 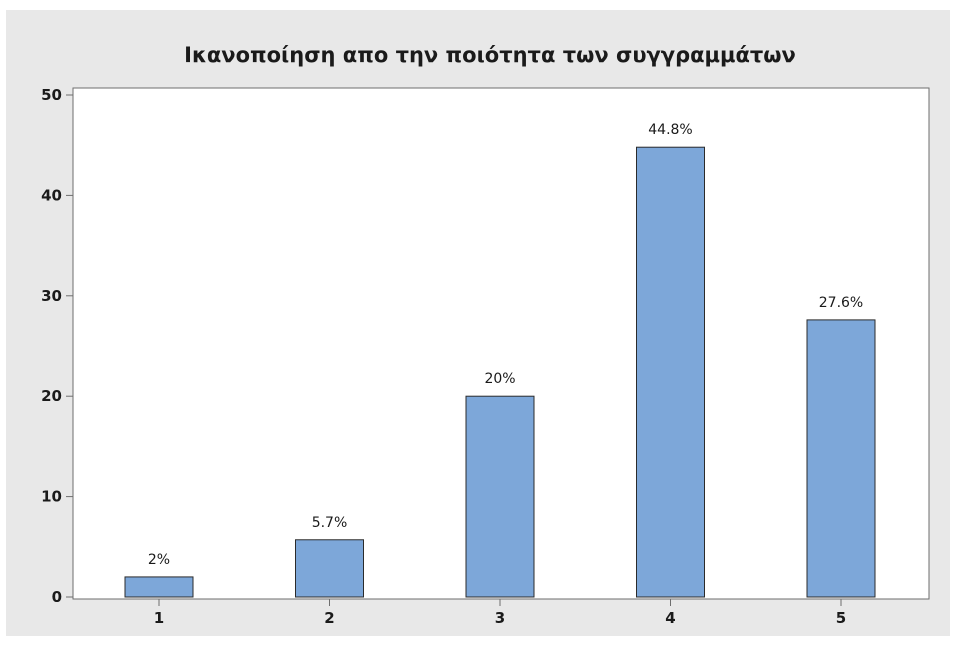 What do you see at coordinates (330, 523) in the screenshot?
I see `data-label: 5.7%` at bounding box center [330, 523].